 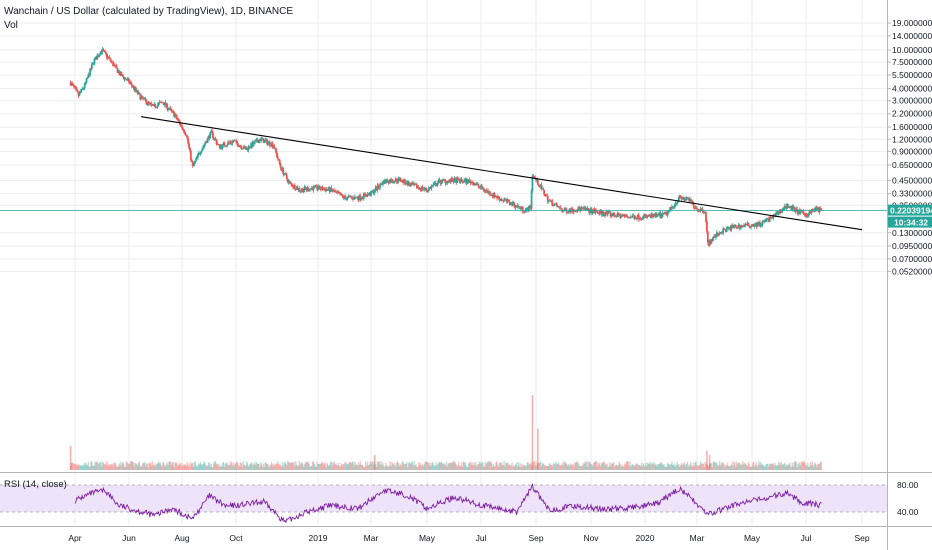 What do you see at coordinates (908, 485) in the screenshot?
I see `rsi-tick-label: 80.00` at bounding box center [908, 485].